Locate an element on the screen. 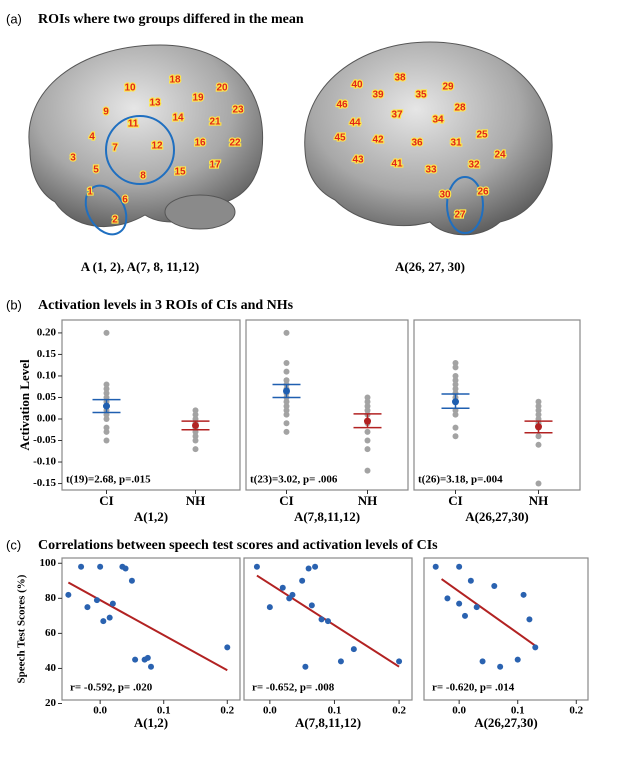  roi-label: 35 is located at coordinates (421, 95).